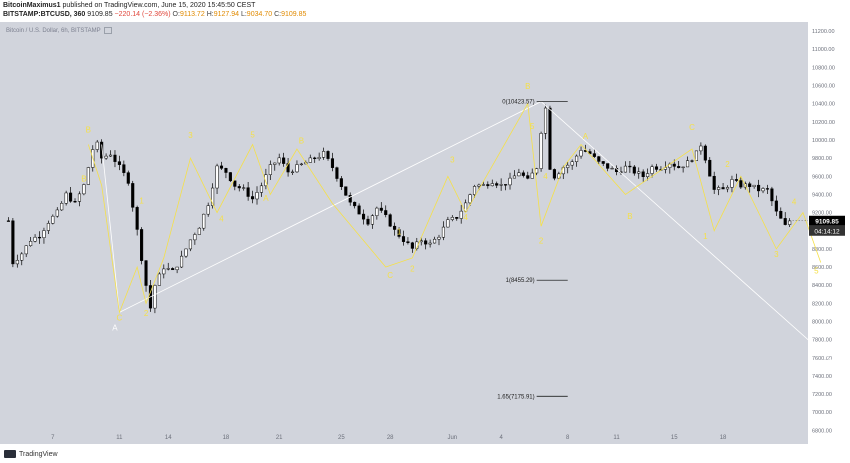 This screenshot has width=850, height=463. What do you see at coordinates (520, 281) in the screenshot?
I see `fib-level-label: 1(8455.29)` at bounding box center [520, 281].